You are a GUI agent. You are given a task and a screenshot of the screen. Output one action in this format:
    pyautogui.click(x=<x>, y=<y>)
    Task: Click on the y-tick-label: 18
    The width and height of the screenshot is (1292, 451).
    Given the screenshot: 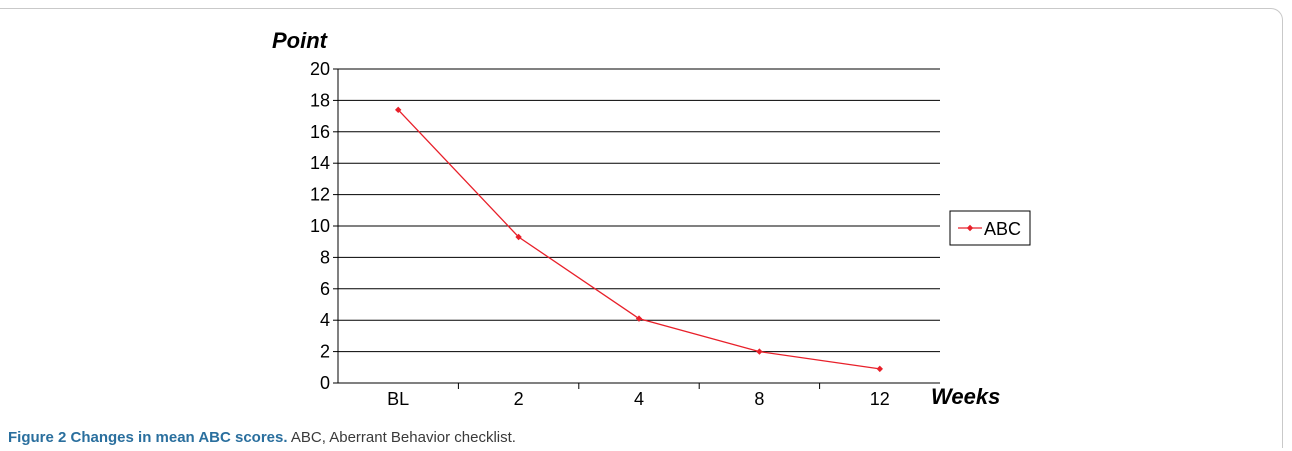 What is the action you would take?
    pyautogui.click(x=320, y=100)
    